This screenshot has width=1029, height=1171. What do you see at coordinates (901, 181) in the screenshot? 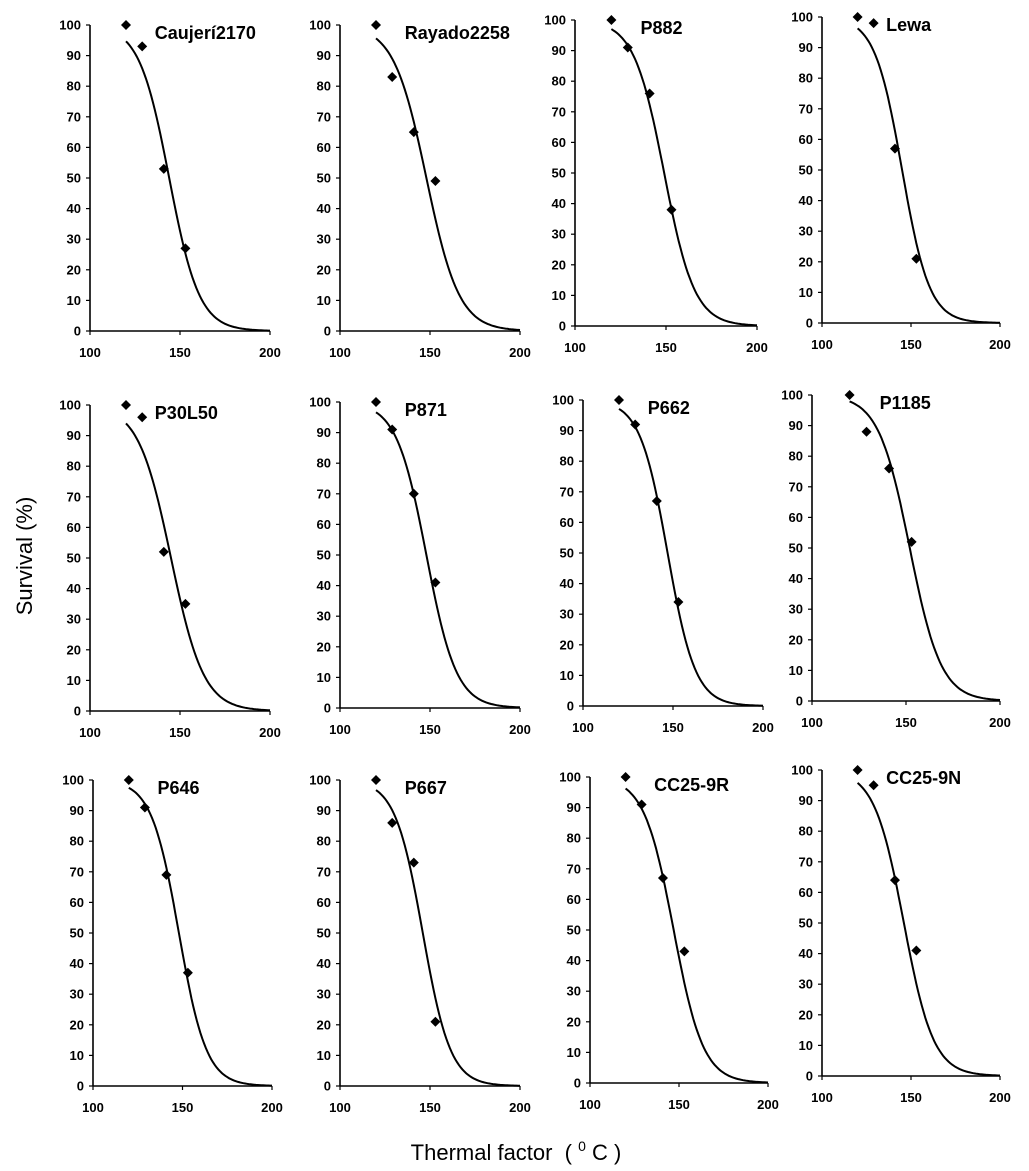
I see `chart-panel: 0 10 20 30 40 50 60 70 80 90 100 100 150 200 Lewa` at bounding box center [901, 181].